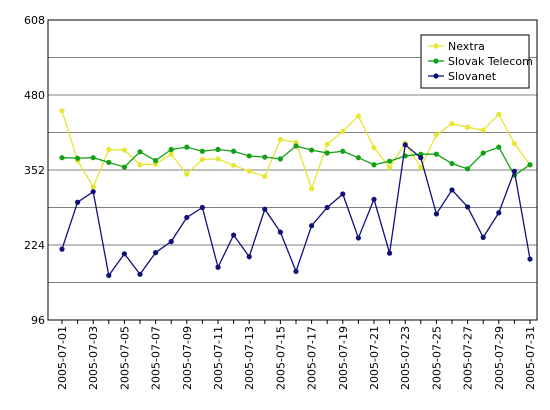 This screenshot has width=550, height=410. Describe the element at coordinates (468, 358) in the screenshot. I see `x-tick-label: 2005-07-27` at that location.